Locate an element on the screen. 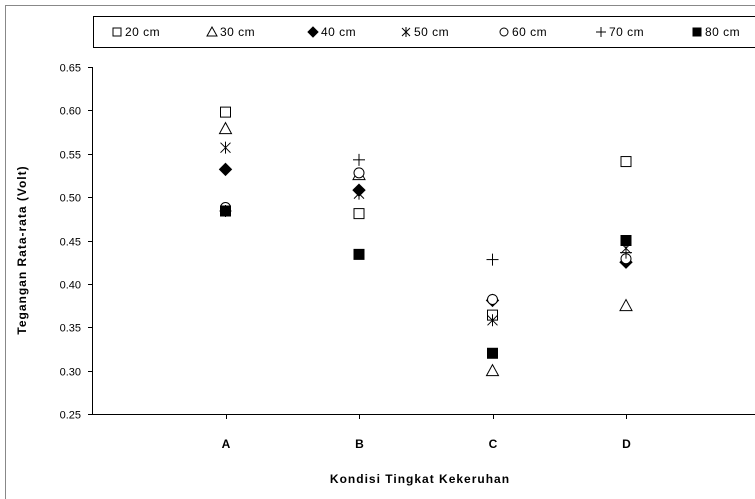 The image size is (755, 499). legend-item: 40 cm is located at coordinates (331, 32).